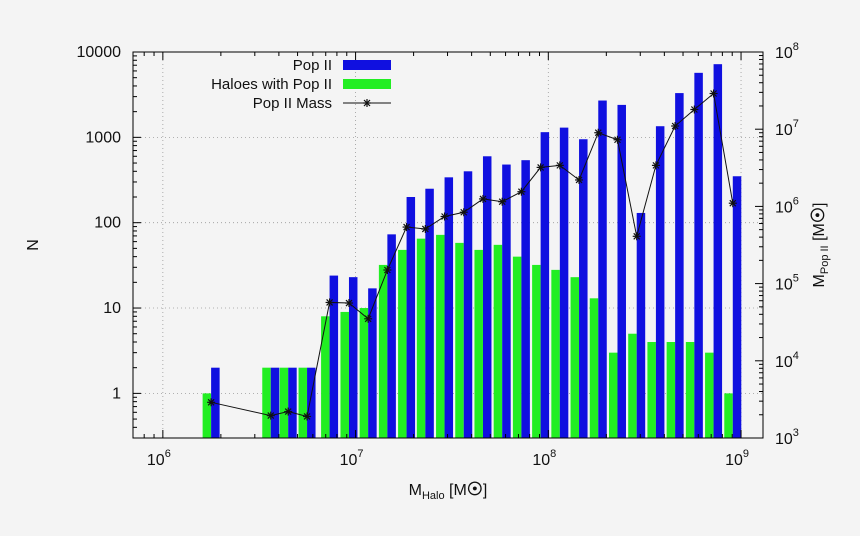 This screenshot has height=536, width=860. I want to click on legend: Pop II Haloes with Pop II Pop II Mass, so click(301, 84).